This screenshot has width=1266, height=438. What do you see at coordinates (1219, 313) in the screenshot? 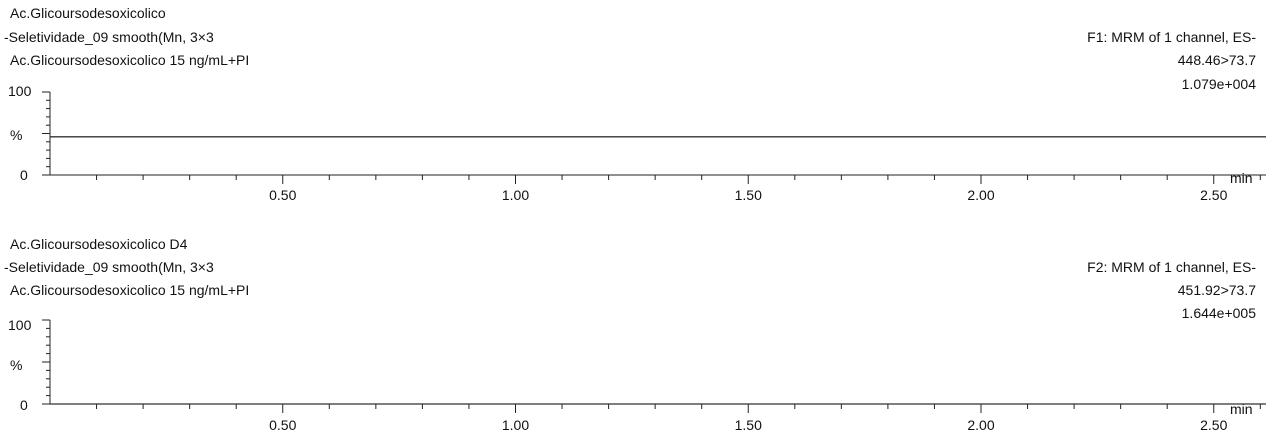
I see `panel-2-intensity: 1.644e+005` at bounding box center [1219, 313].